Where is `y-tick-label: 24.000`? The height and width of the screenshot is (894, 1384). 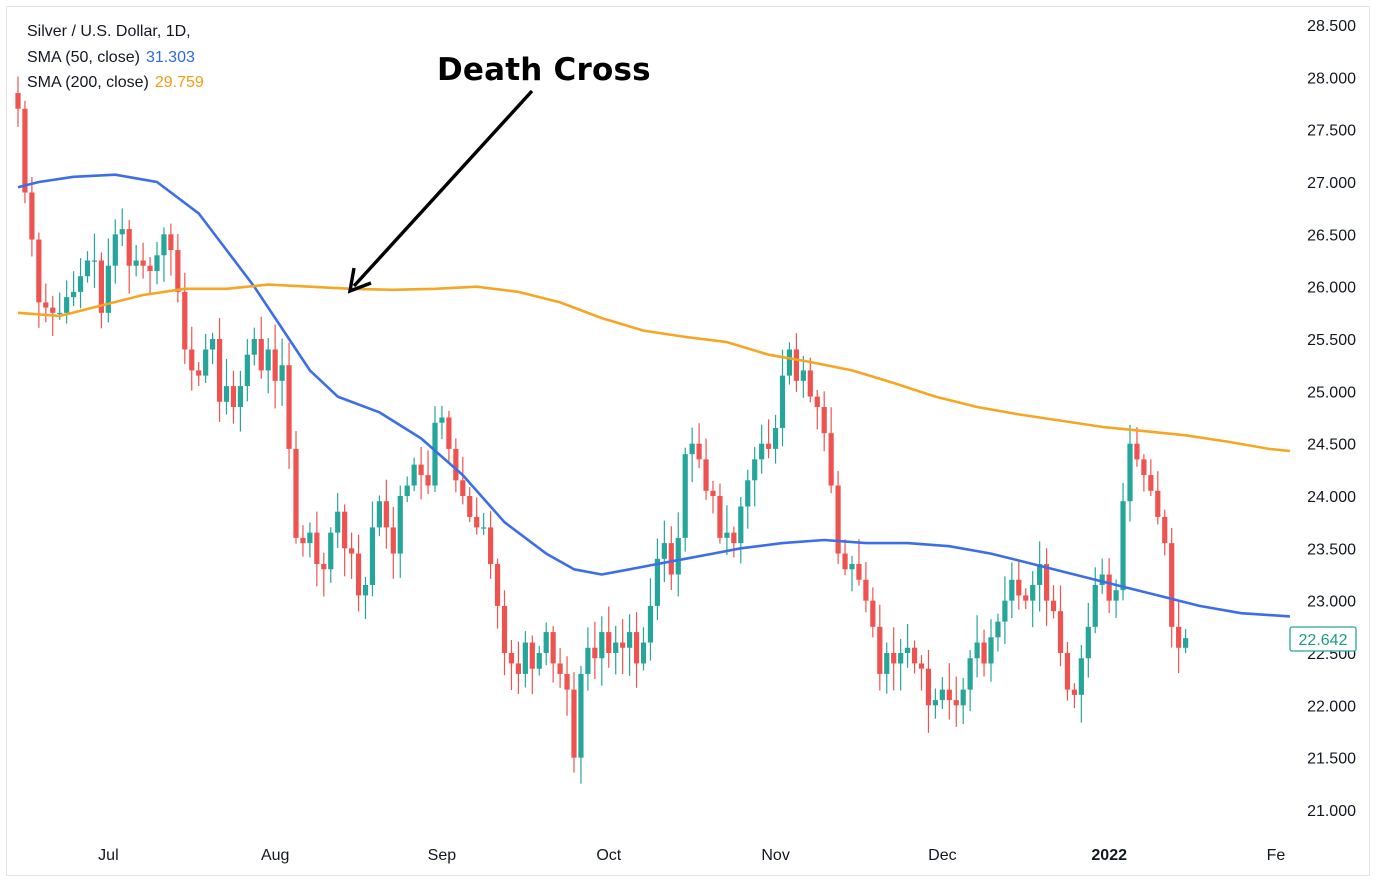
y-tick-label: 24.000 is located at coordinates (1331, 497).